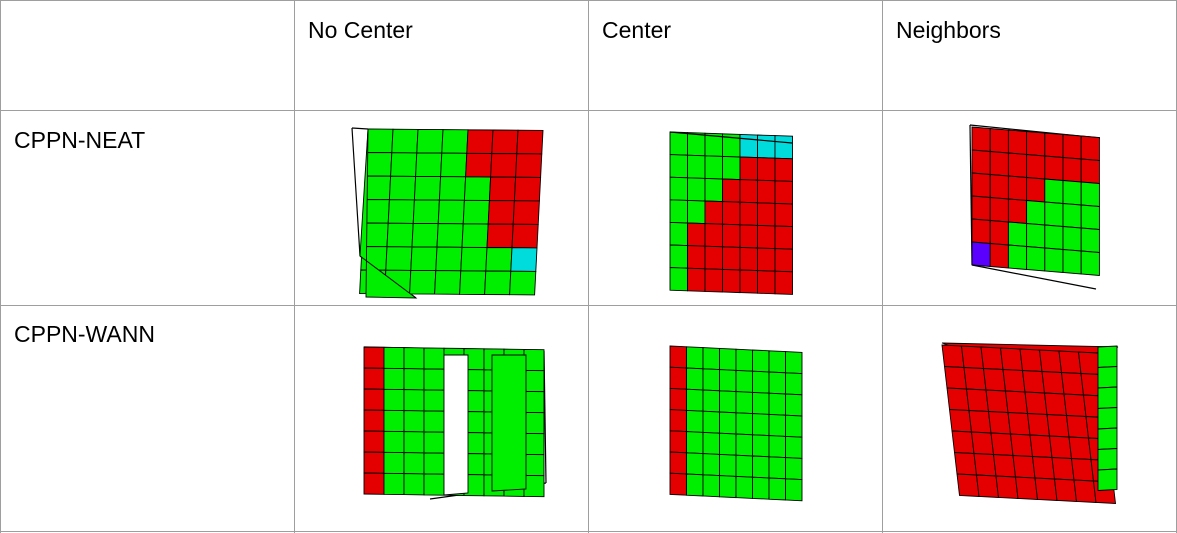  I want to click on table-border-left, so click(0, 266).